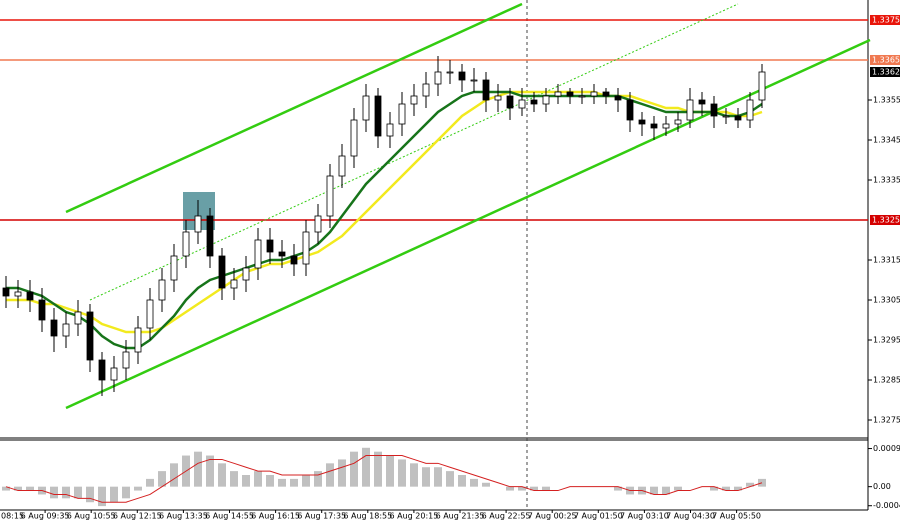  I want to click on macd-y-tick-label: -0.00049, so click(886, 505).